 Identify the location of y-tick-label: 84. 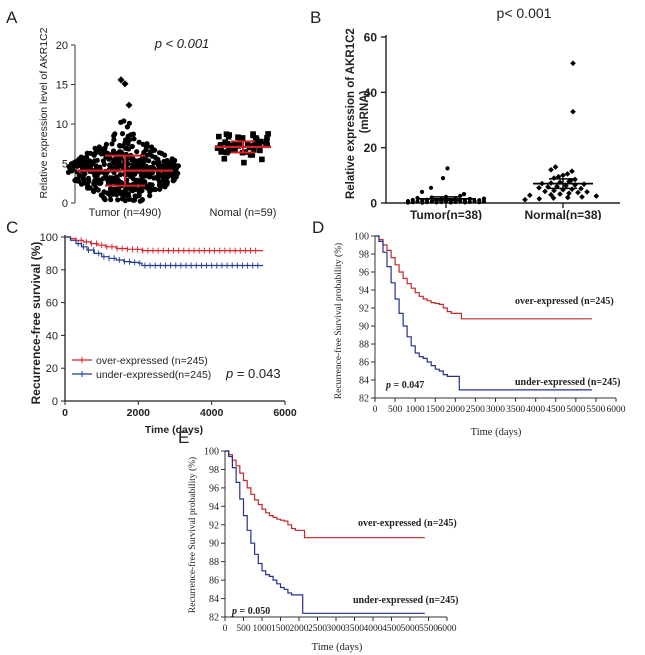
(364, 381).